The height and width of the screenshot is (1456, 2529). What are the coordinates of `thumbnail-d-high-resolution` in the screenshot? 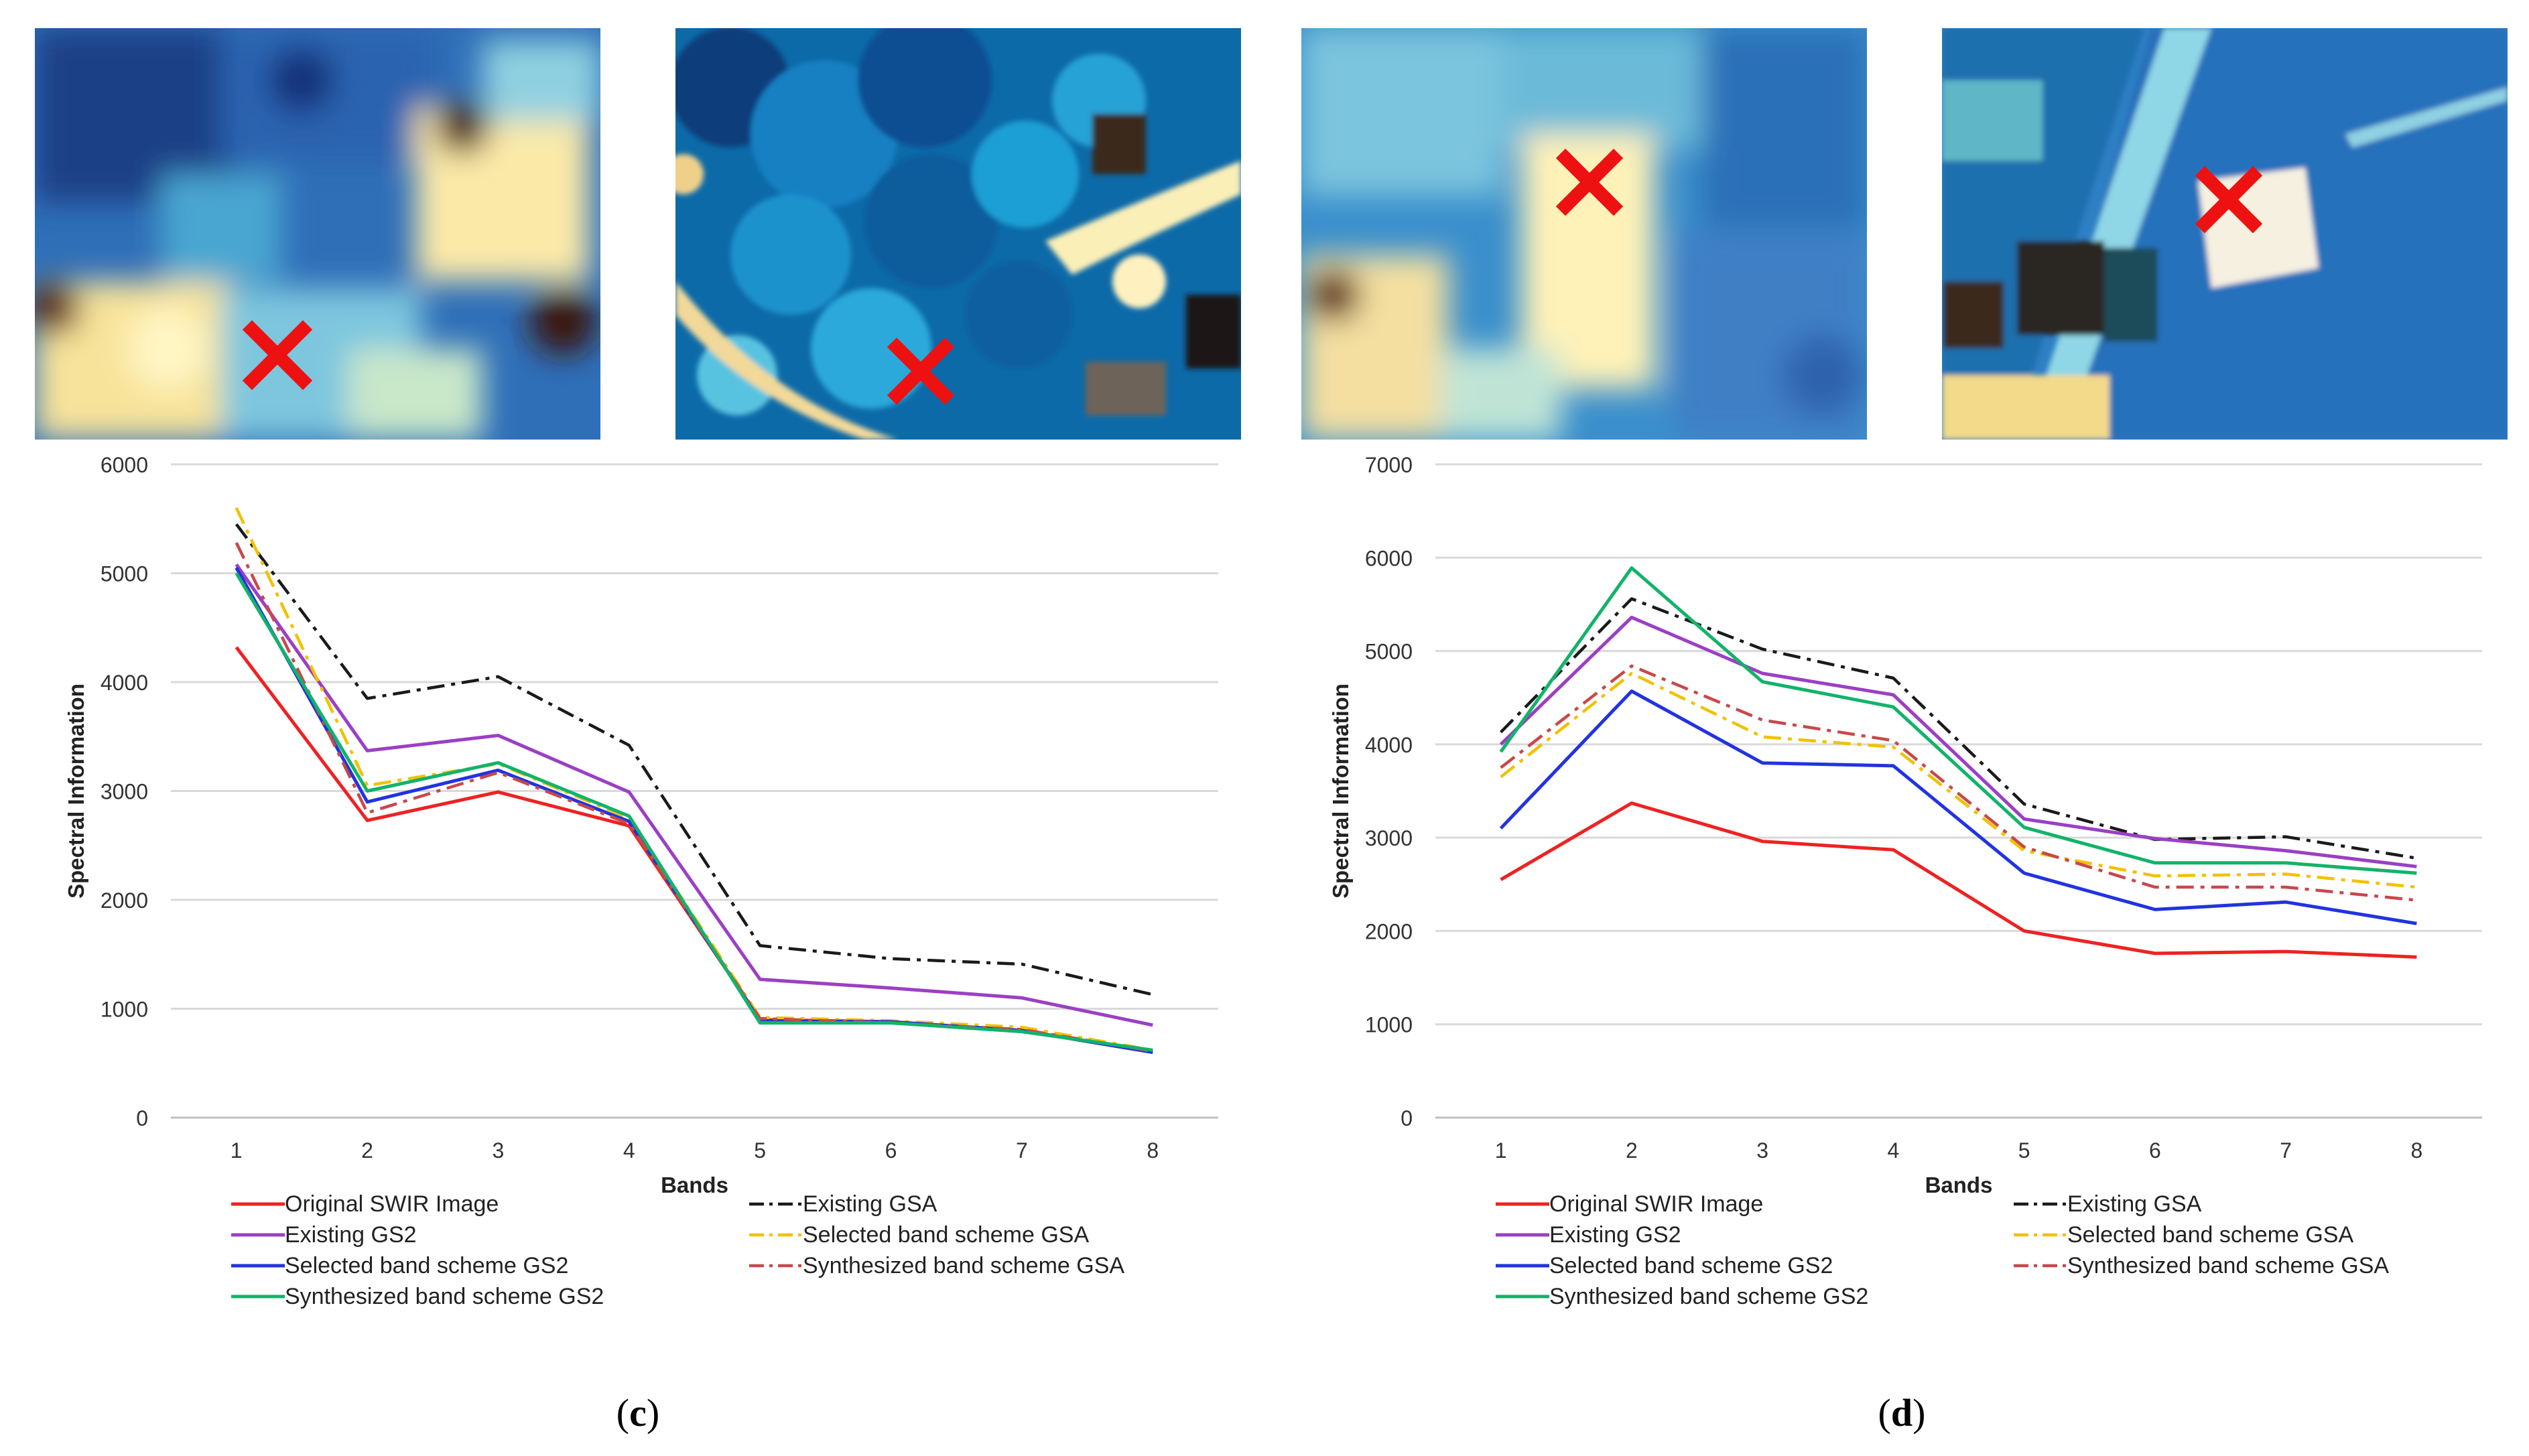 It's located at (2225, 234).